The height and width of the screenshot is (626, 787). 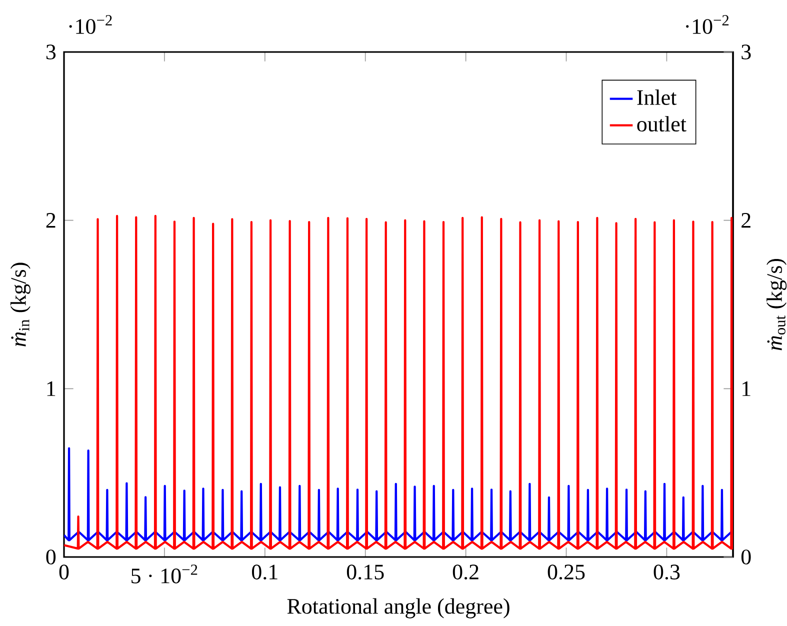 I want to click on y2-tick-label: 3, so click(x=746, y=52).